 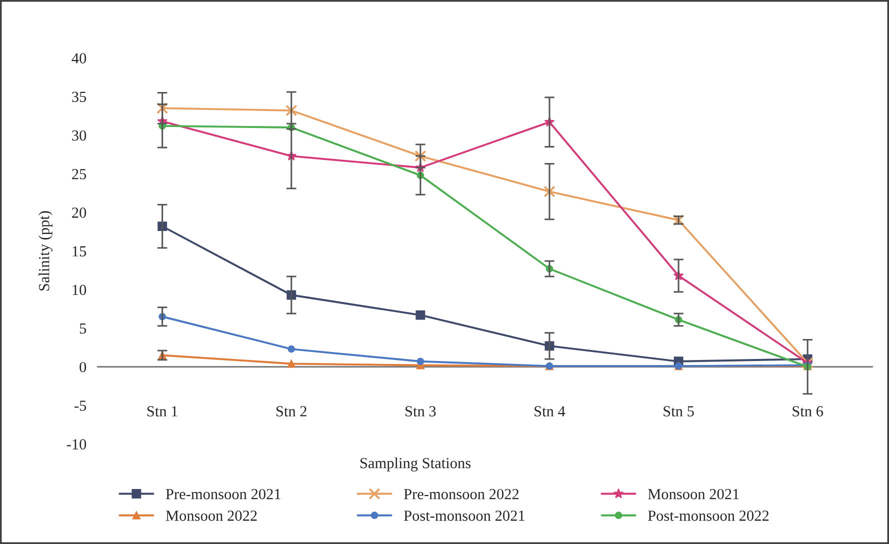 What do you see at coordinates (708, 515) in the screenshot?
I see `legend-label: Post-monsoon 2022` at bounding box center [708, 515].